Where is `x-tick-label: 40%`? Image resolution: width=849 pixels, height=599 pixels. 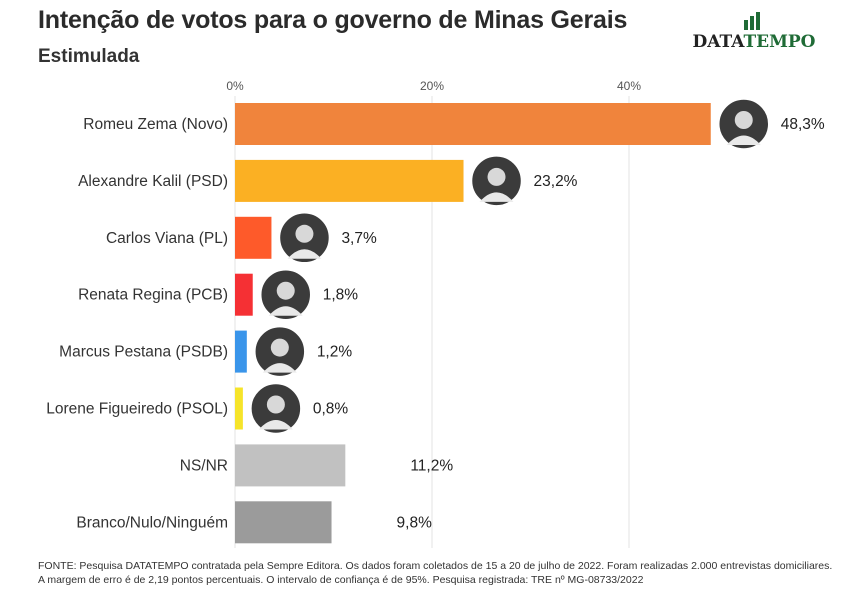 x-tick-label: 40% is located at coordinates (629, 86).